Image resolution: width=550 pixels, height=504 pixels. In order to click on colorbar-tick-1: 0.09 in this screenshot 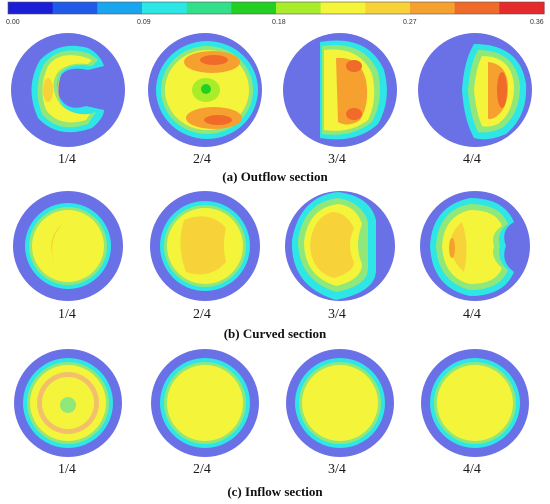, I will do `click(144, 22)`.